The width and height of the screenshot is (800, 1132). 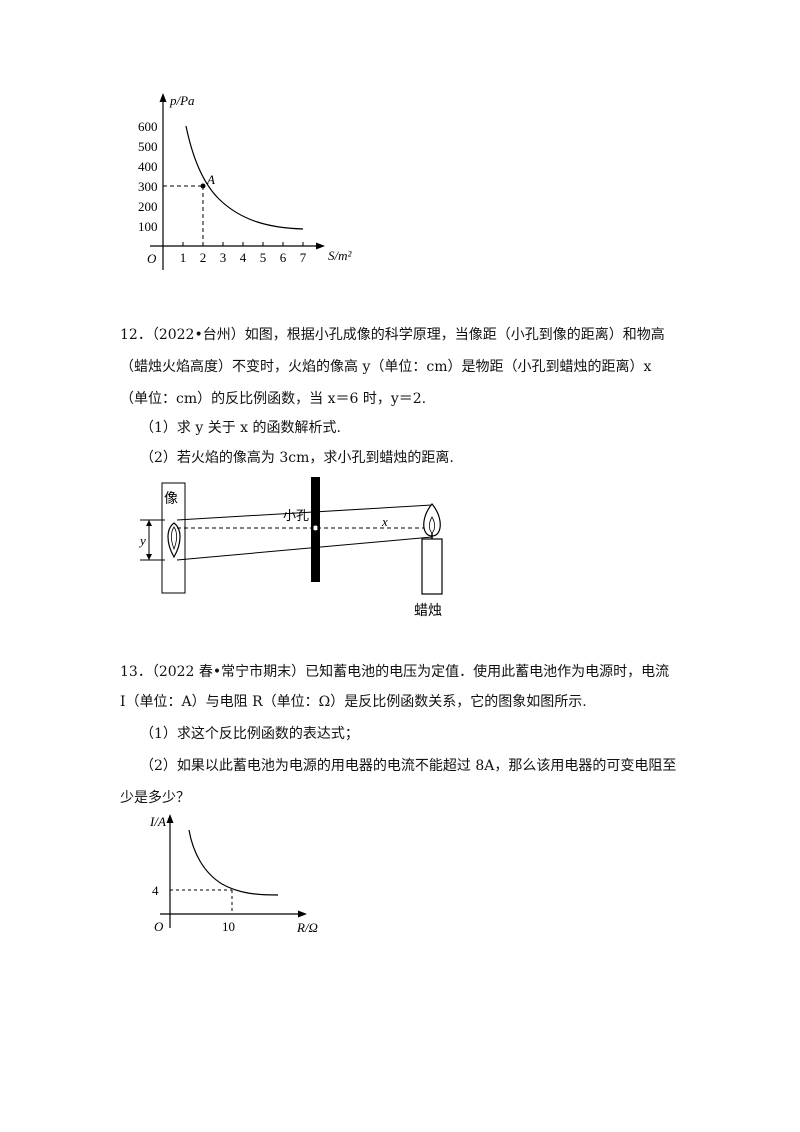 What do you see at coordinates (148, 186) in the screenshot?
I see `y-tick-300: 300` at bounding box center [148, 186].